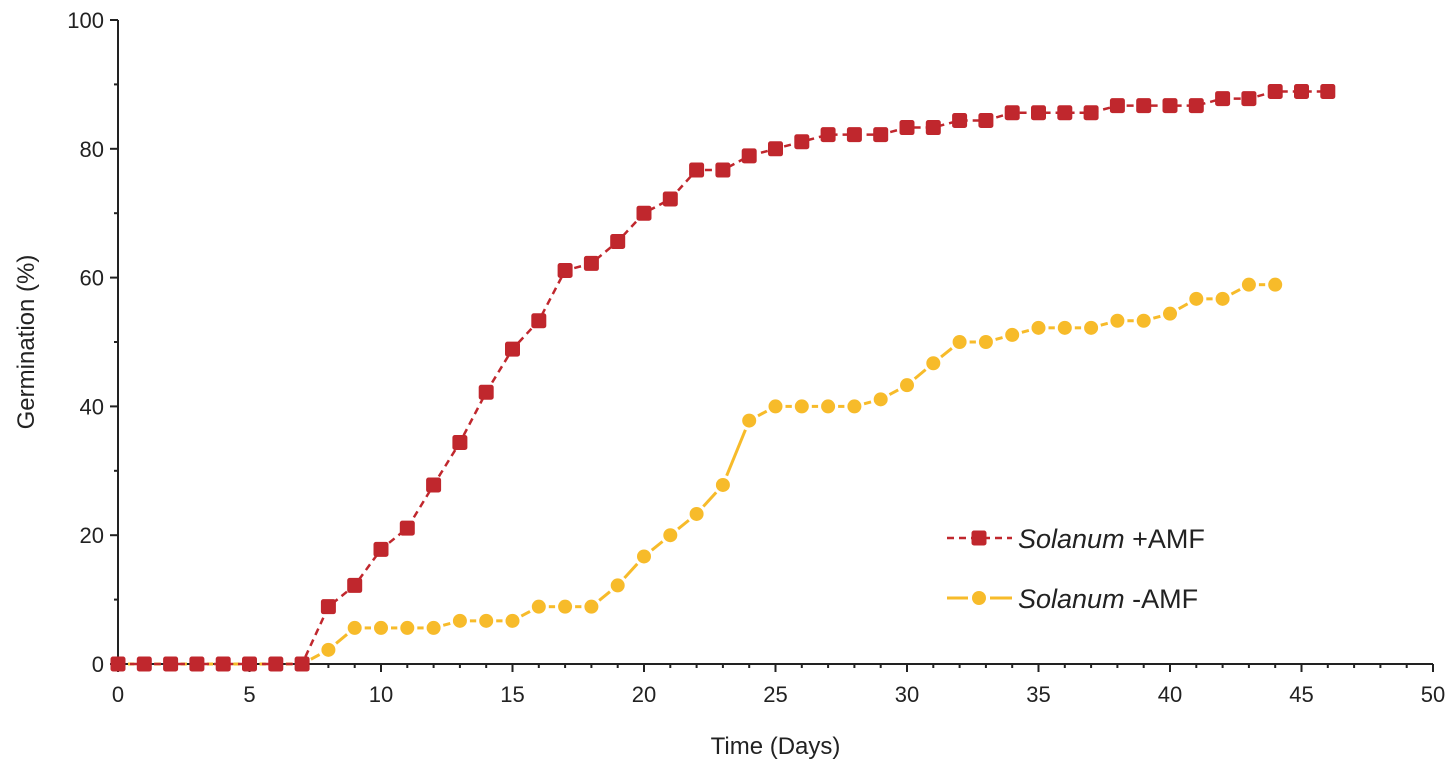  What do you see at coordinates (512, 694) in the screenshot?
I see `x-tick-label: 15` at bounding box center [512, 694].